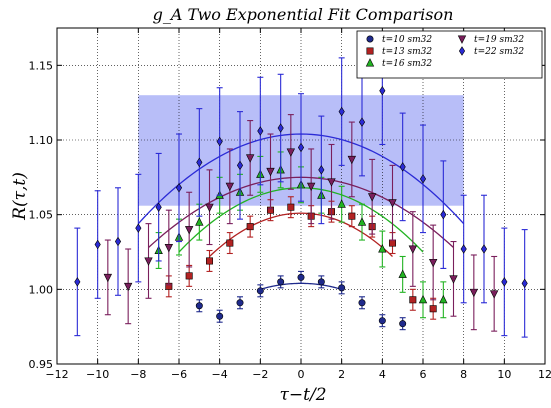  I want to click on legend-box, so click(449, 54).